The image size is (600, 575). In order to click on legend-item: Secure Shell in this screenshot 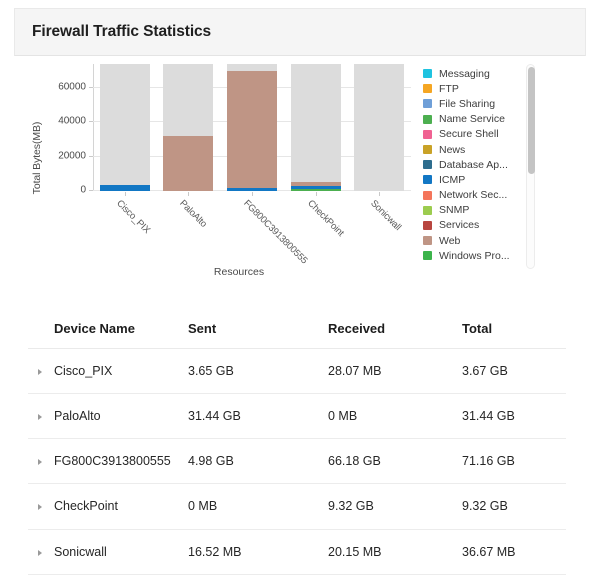, I will do `click(483, 134)`.